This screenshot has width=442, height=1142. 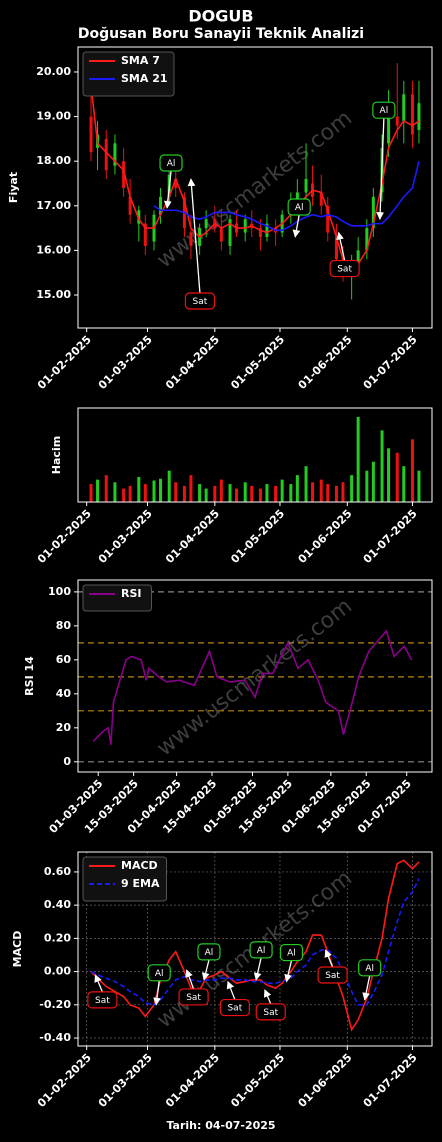 What do you see at coordinates (13, 187) in the screenshot?
I see `y-axis-label: Fiyat` at bounding box center [13, 187].